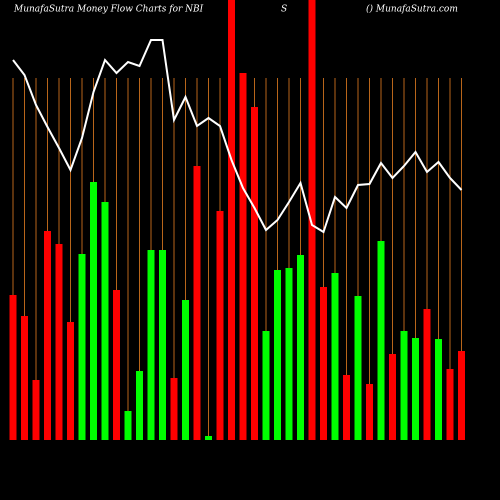 This screenshot has height=500, width=500. Describe the element at coordinates (108, 10) in the screenshot. I see `chart-title: MunafaSutra Money Flow Charts for NBI` at that location.